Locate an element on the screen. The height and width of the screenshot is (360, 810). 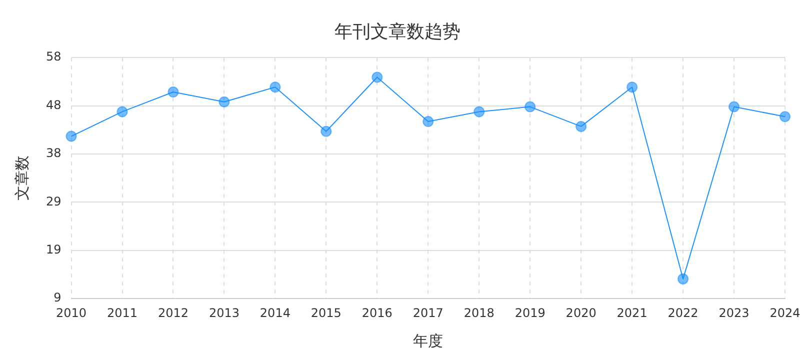
y-tick-label: 9 is located at coordinates (58, 297).